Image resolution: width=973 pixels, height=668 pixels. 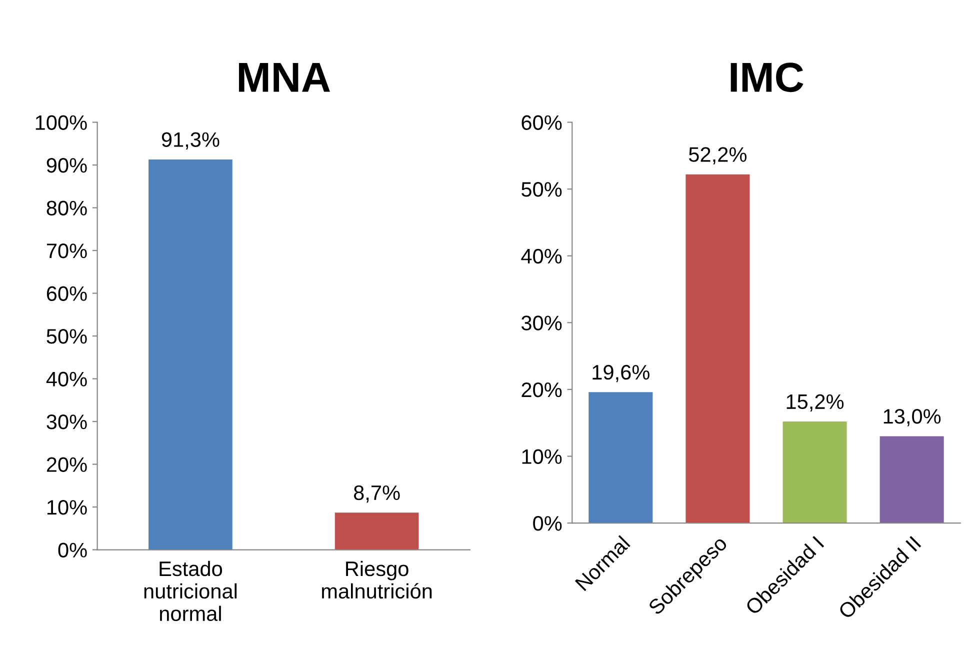 What do you see at coordinates (377, 579) in the screenshot?
I see `x-tick-label: Riesgo malnutrición` at bounding box center [377, 579].